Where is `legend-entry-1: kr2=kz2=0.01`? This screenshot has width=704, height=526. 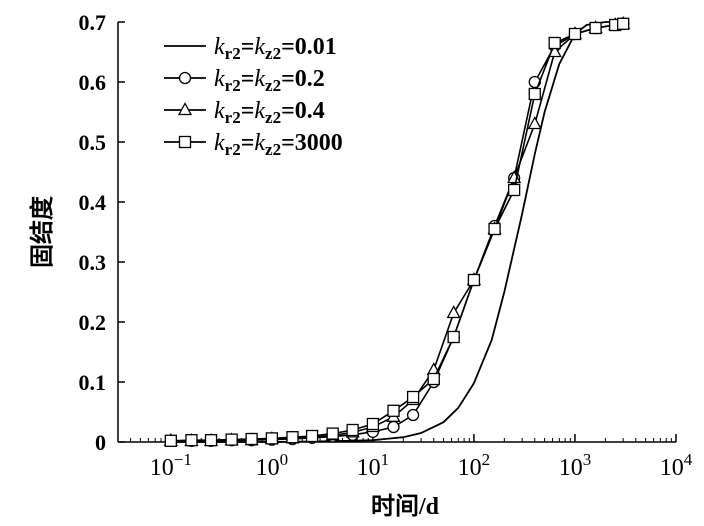
legend-entry-1: kr2=kz2=0.01 is located at coordinates (250, 48).